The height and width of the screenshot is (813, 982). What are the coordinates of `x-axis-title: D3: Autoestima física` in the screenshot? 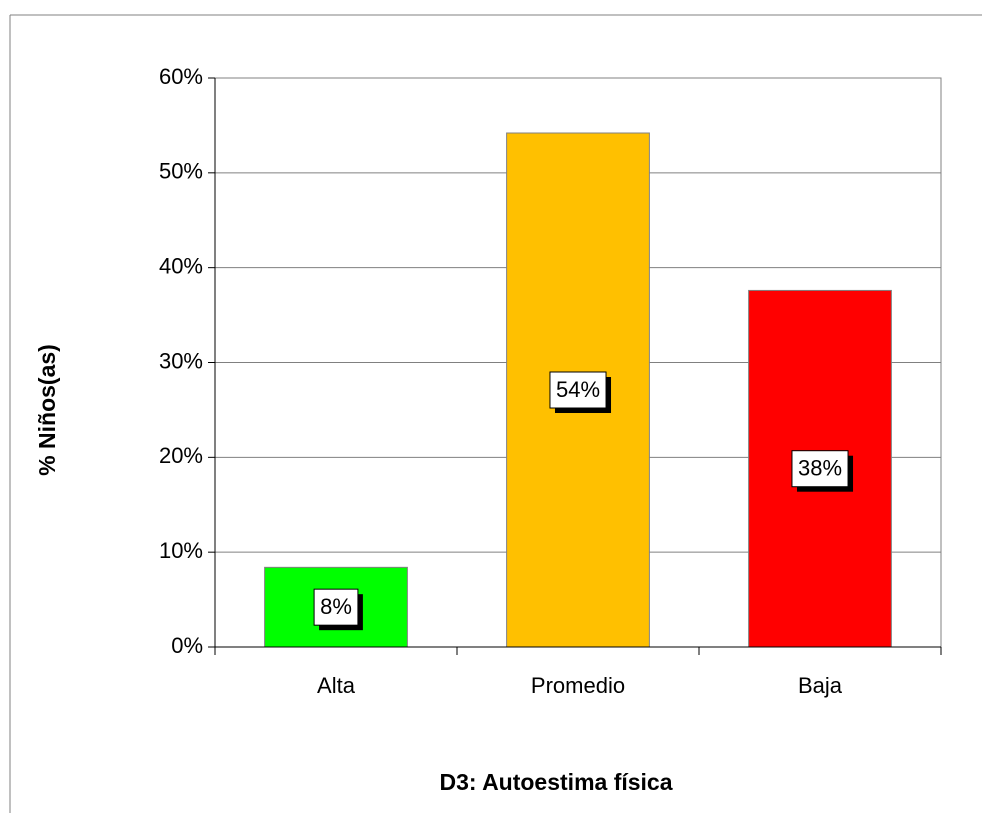 It's located at (555, 782).